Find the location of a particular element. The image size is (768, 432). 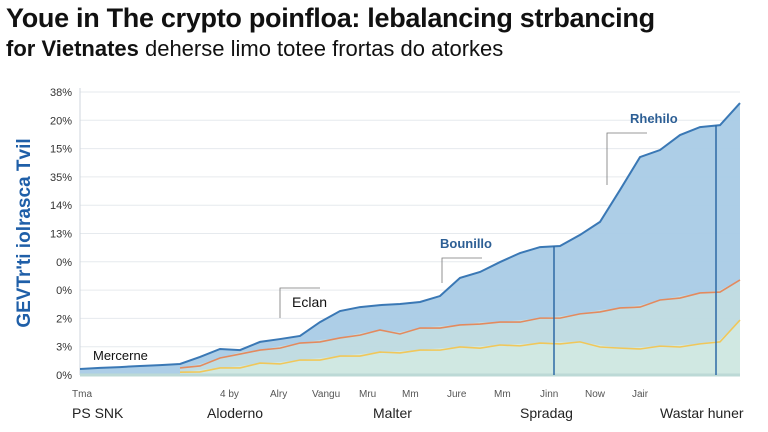

x-tick-label: Alry is located at coordinates (278, 394).